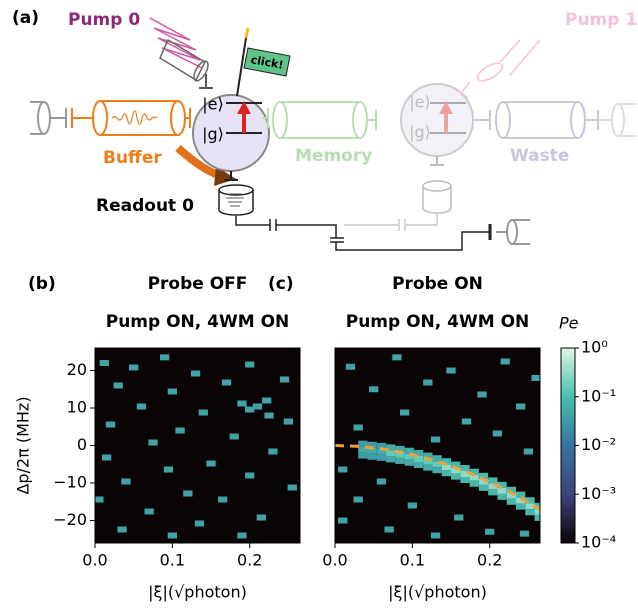 The width and height of the screenshot is (638, 611). What do you see at coordinates (48, 118) in the screenshot?
I see `left-port` at bounding box center [48, 118].